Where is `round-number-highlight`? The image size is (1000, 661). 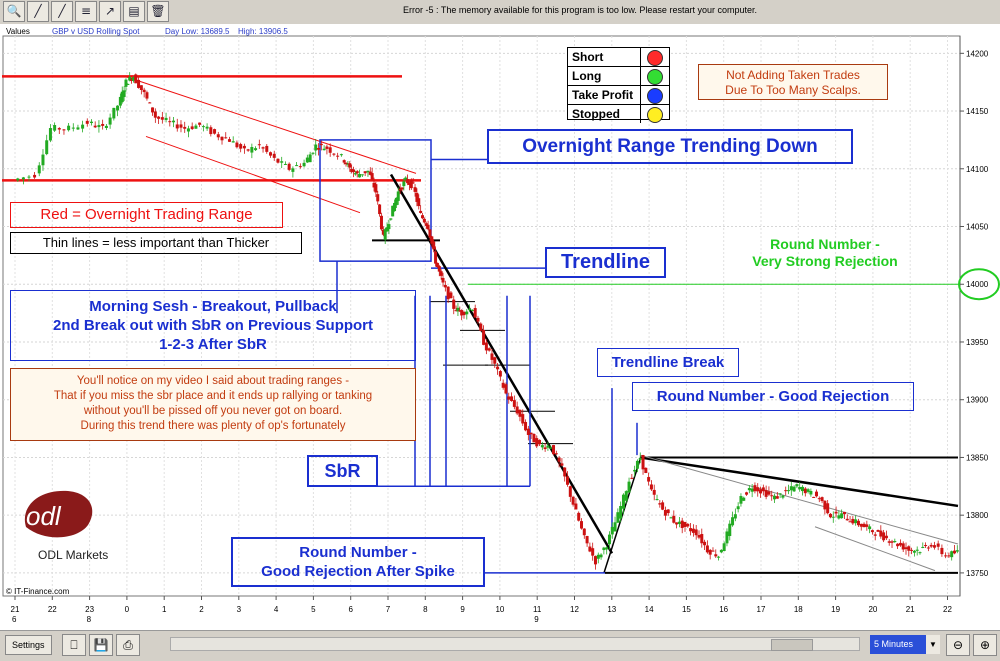
round-number-highlight is located at coordinates (979, 284).